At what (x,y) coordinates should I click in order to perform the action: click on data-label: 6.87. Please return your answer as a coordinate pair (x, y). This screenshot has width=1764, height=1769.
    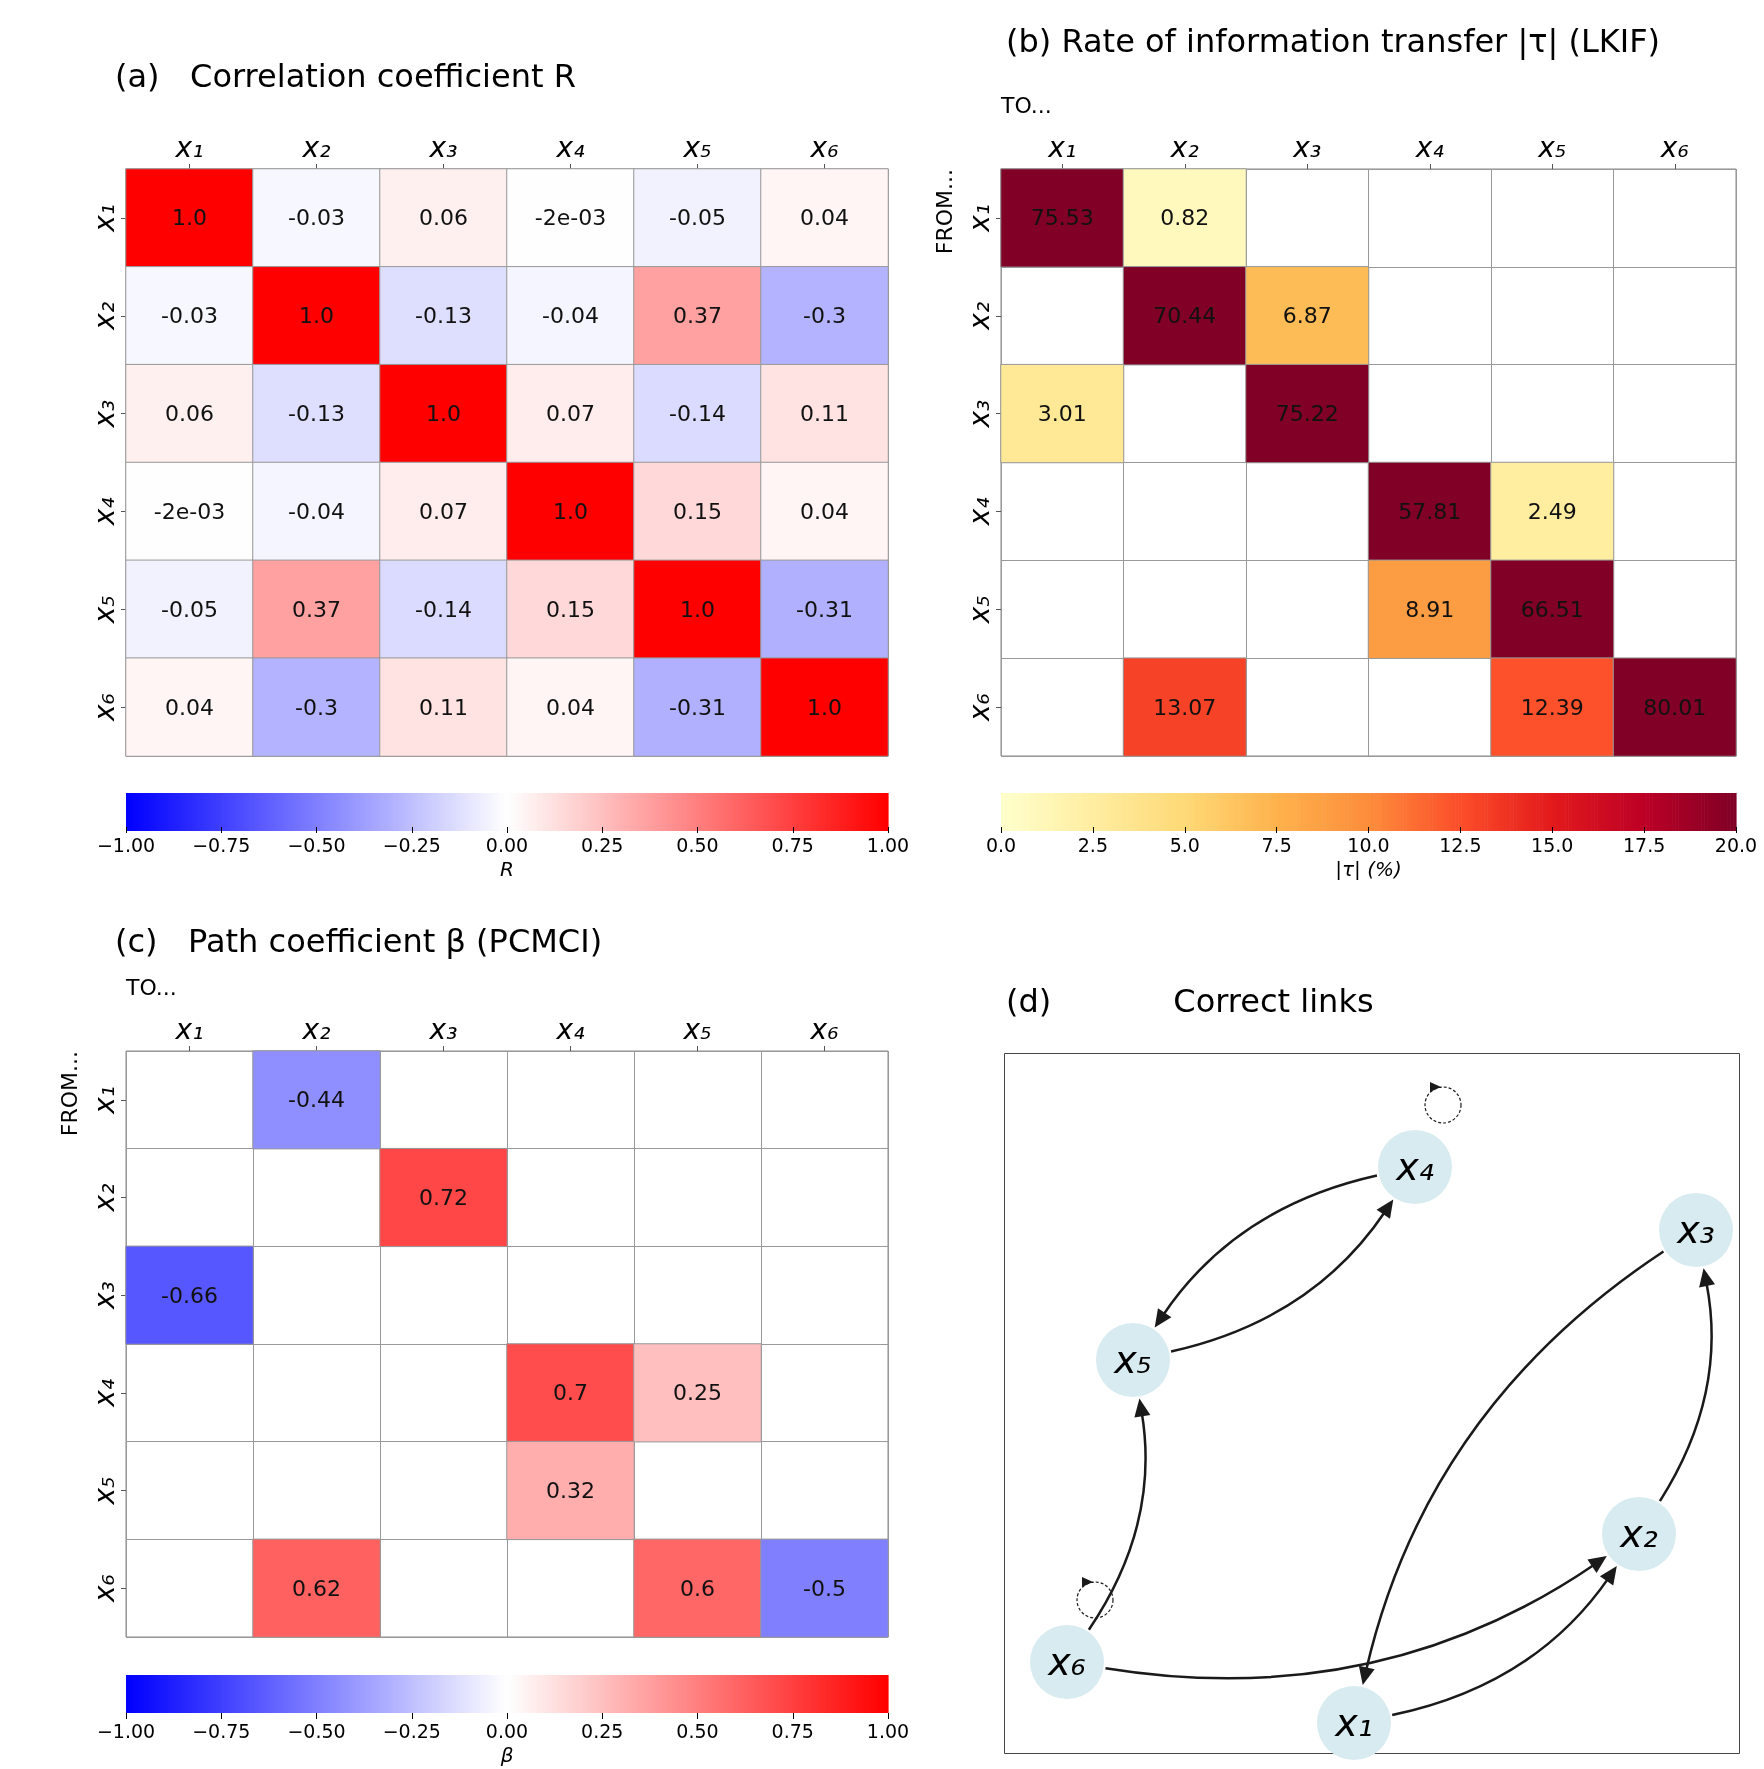
    Looking at the image, I should click on (1307, 316).